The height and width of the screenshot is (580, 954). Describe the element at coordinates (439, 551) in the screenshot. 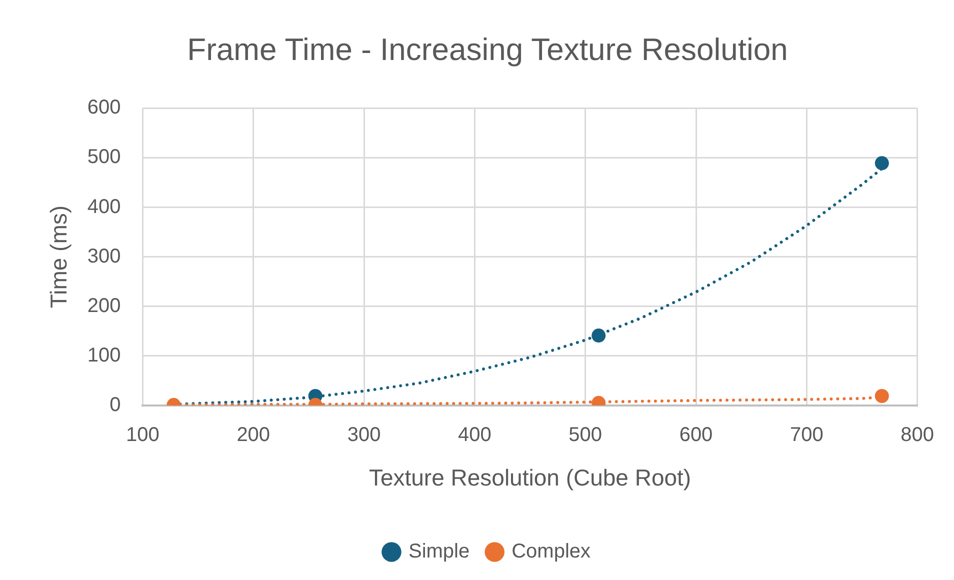

I see `legend-label: Simple` at that location.